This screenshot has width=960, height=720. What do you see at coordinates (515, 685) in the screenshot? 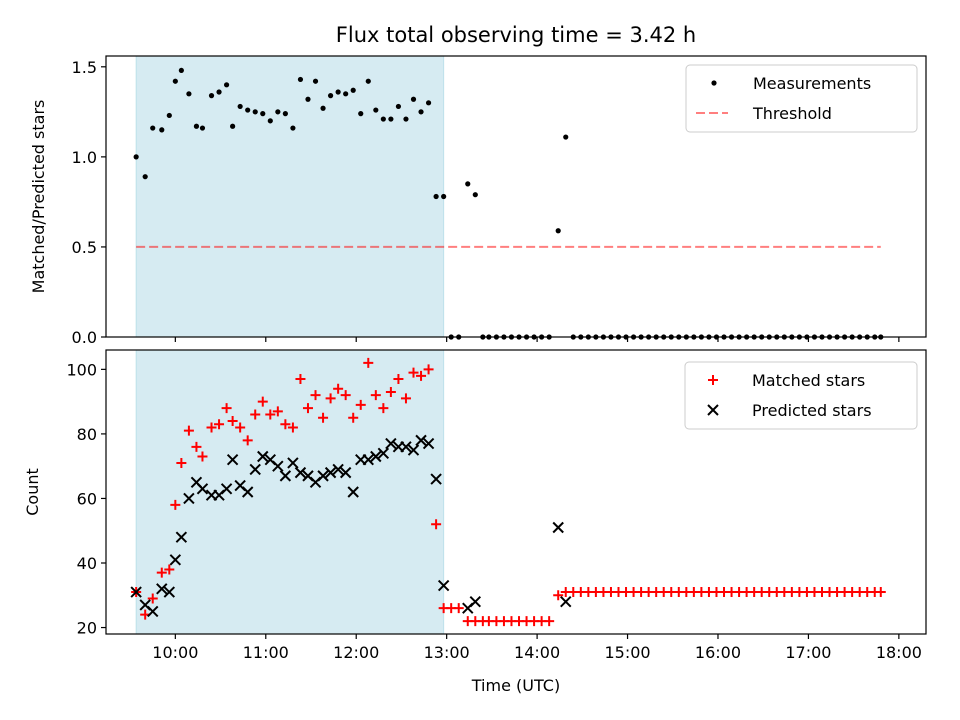
I see `x-axis-label: Time (UTC)` at bounding box center [515, 685].